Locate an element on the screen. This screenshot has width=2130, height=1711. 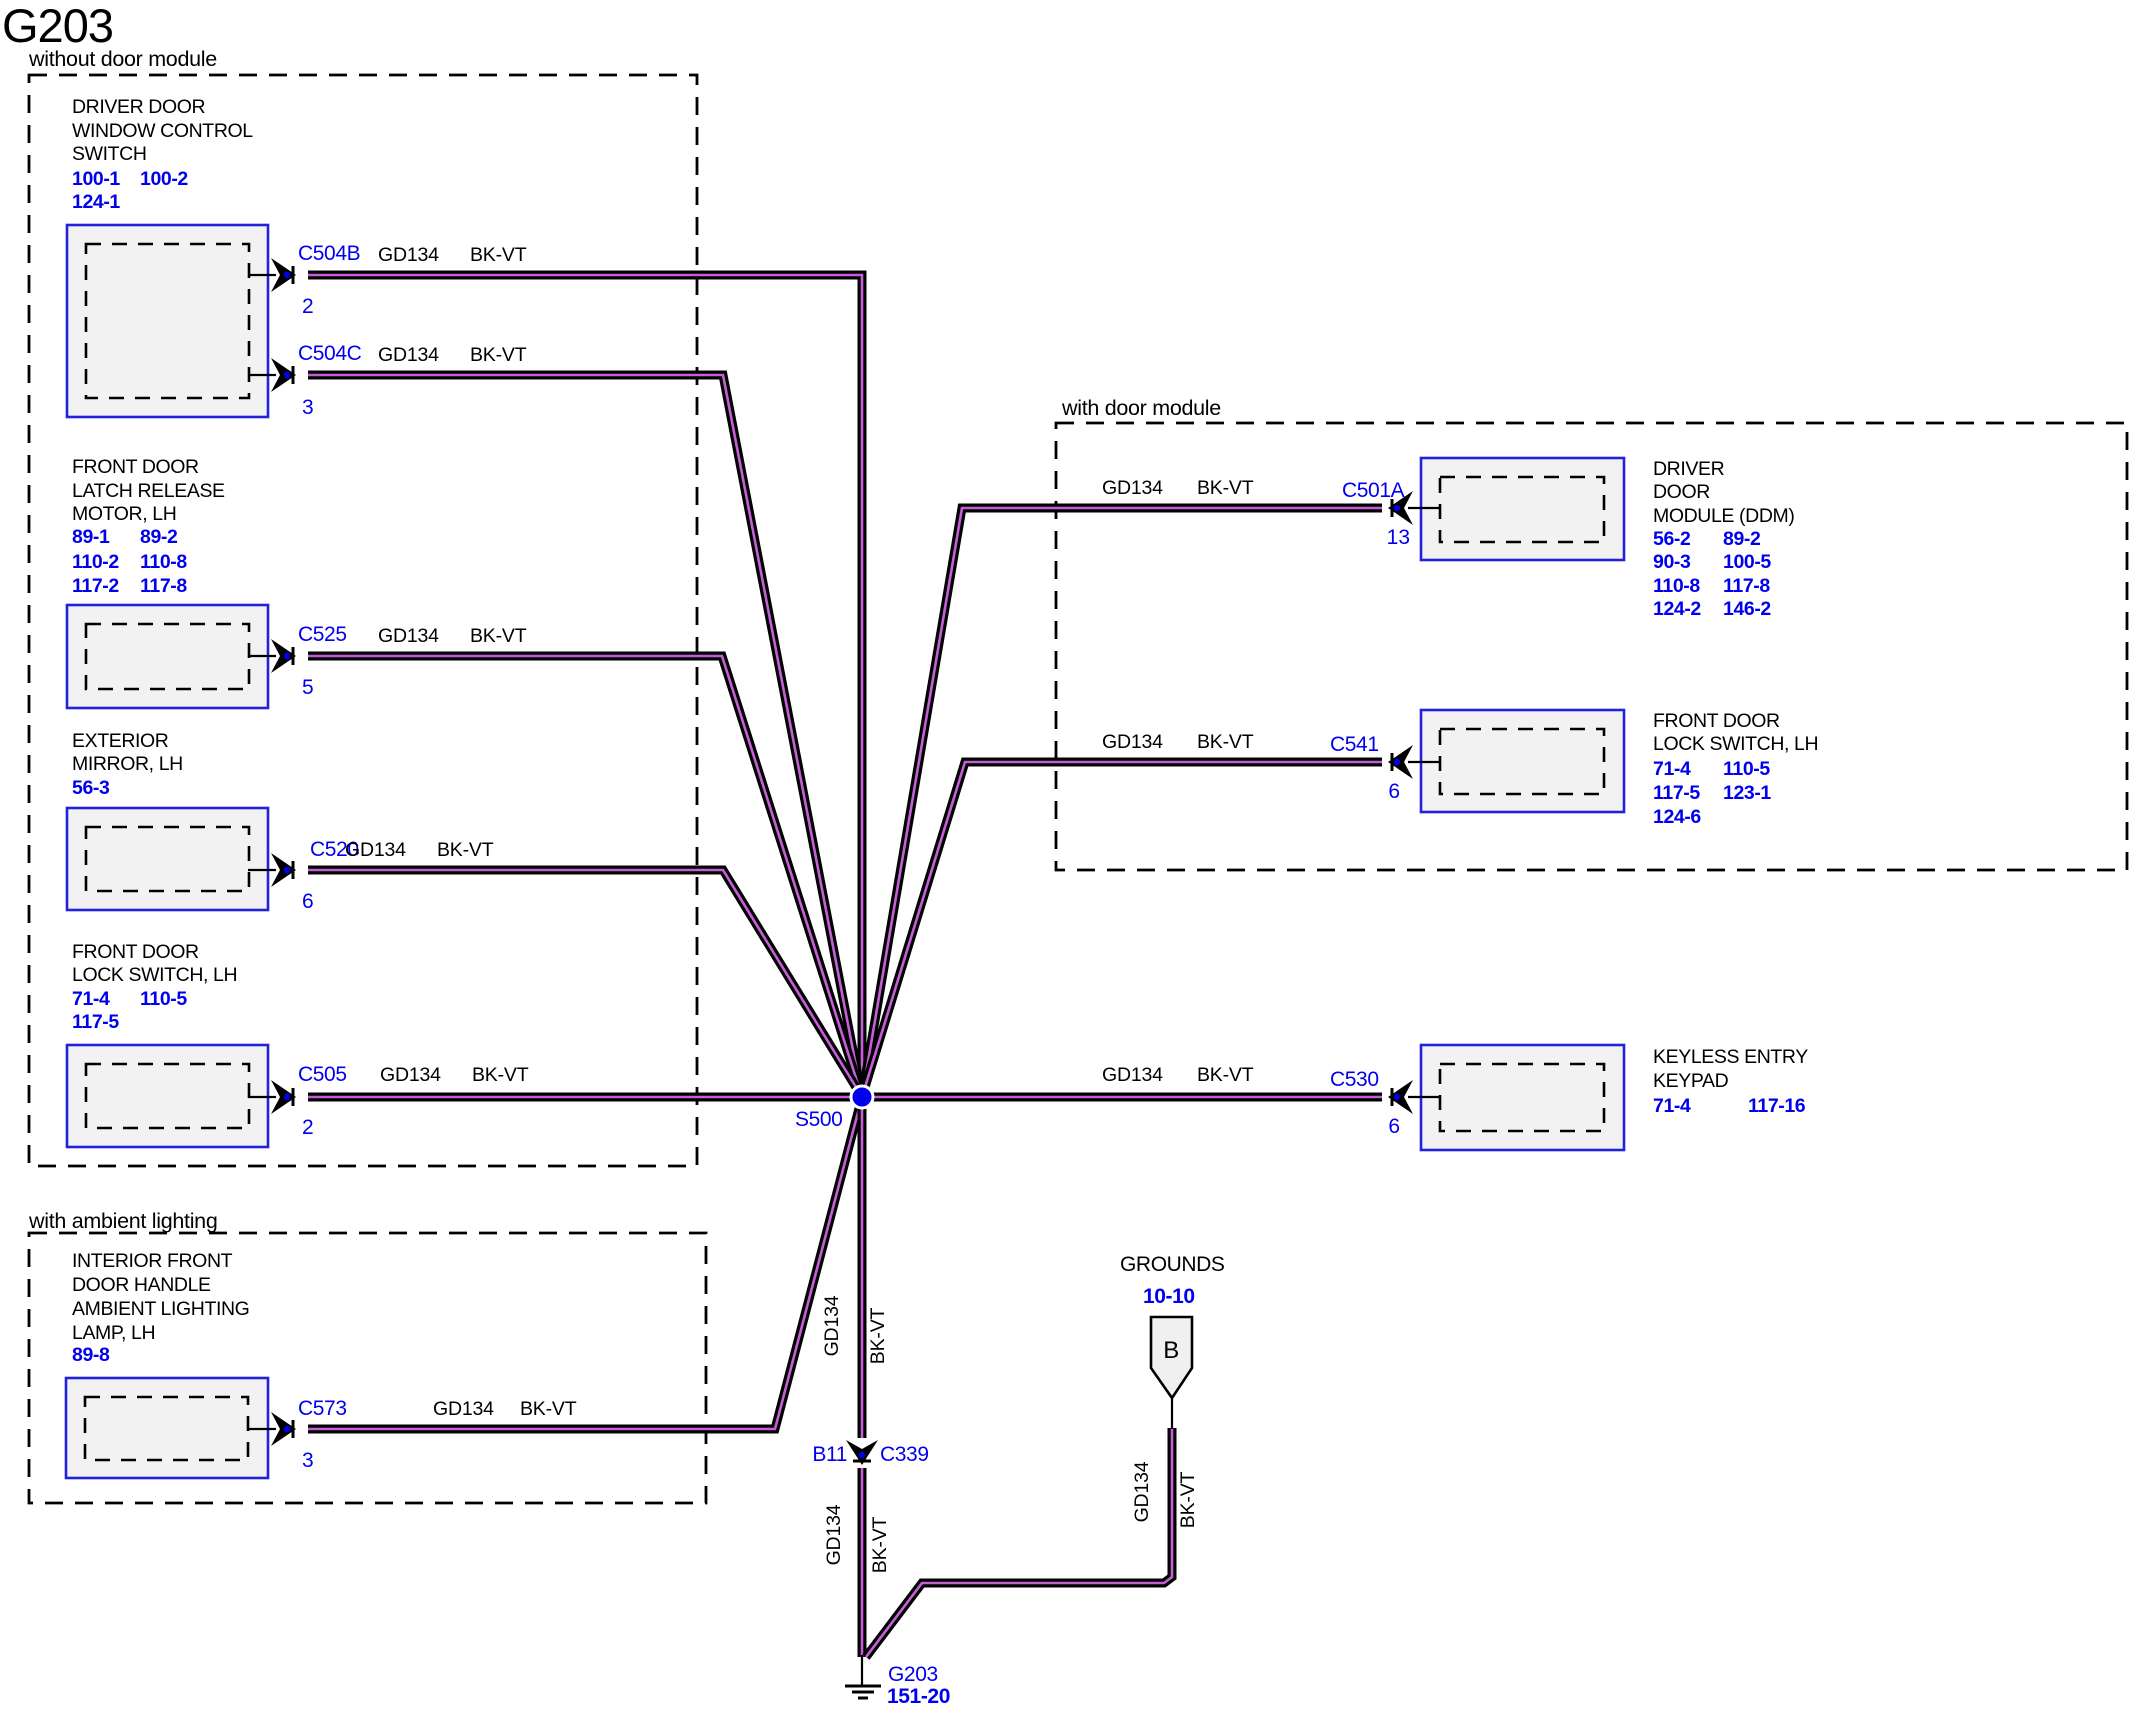
component-name-line: EXTERIOR is located at coordinates (120, 741).